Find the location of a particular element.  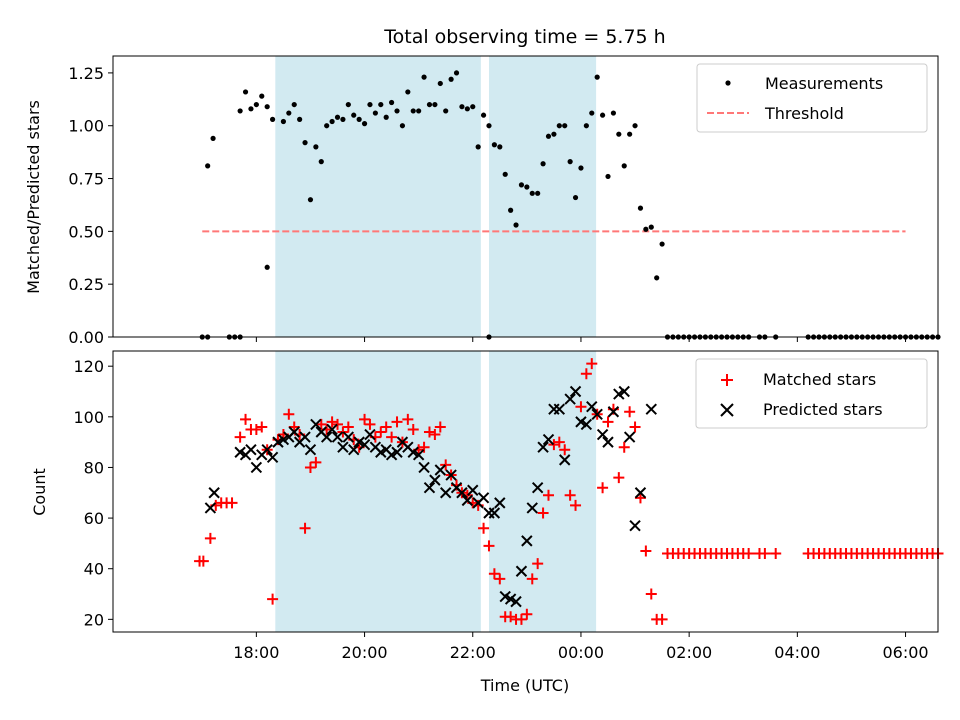

x-tick-label: 02:00 is located at coordinates (689, 652).